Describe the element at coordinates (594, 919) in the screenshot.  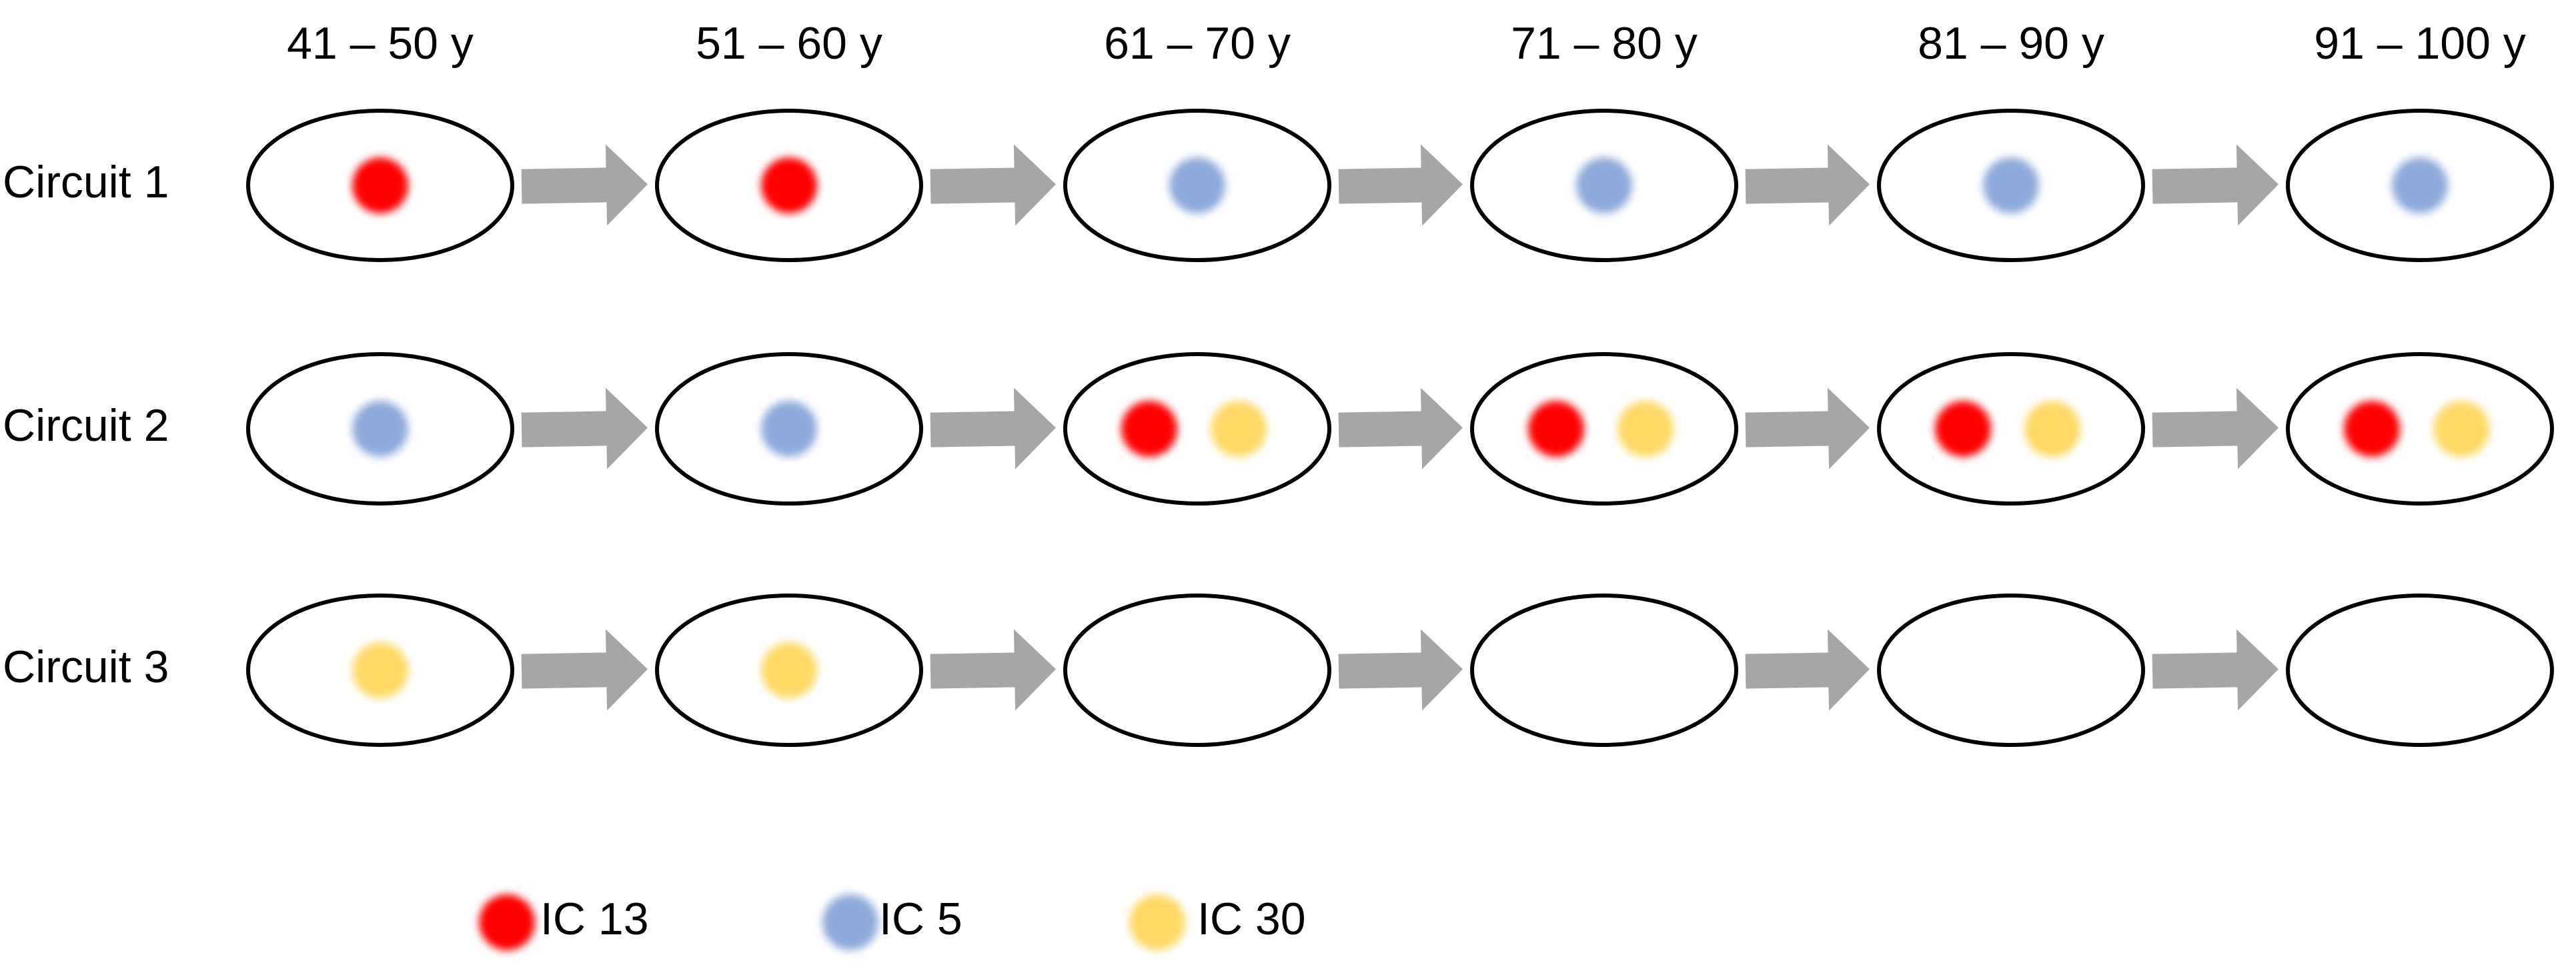
I see `legend-label: IC 13` at that location.